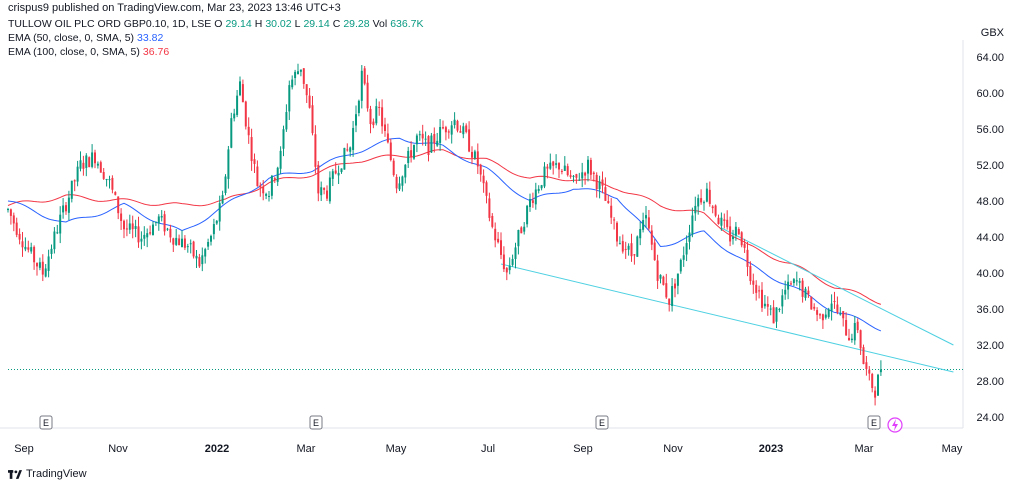 Image resolution: width=1024 pixels, height=487 pixels. Describe the element at coordinates (278, 24) in the screenshot. I see `high-value: 30.02` at that location.